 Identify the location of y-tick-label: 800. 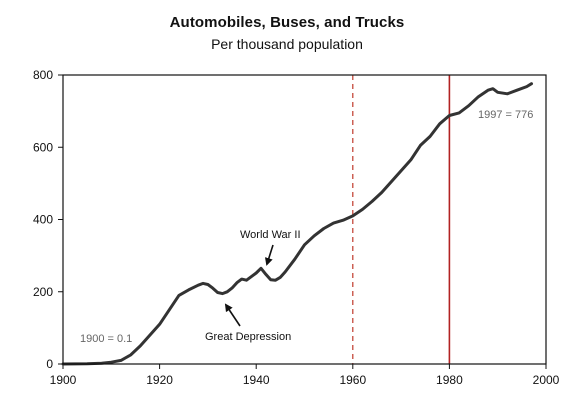
(43, 75).